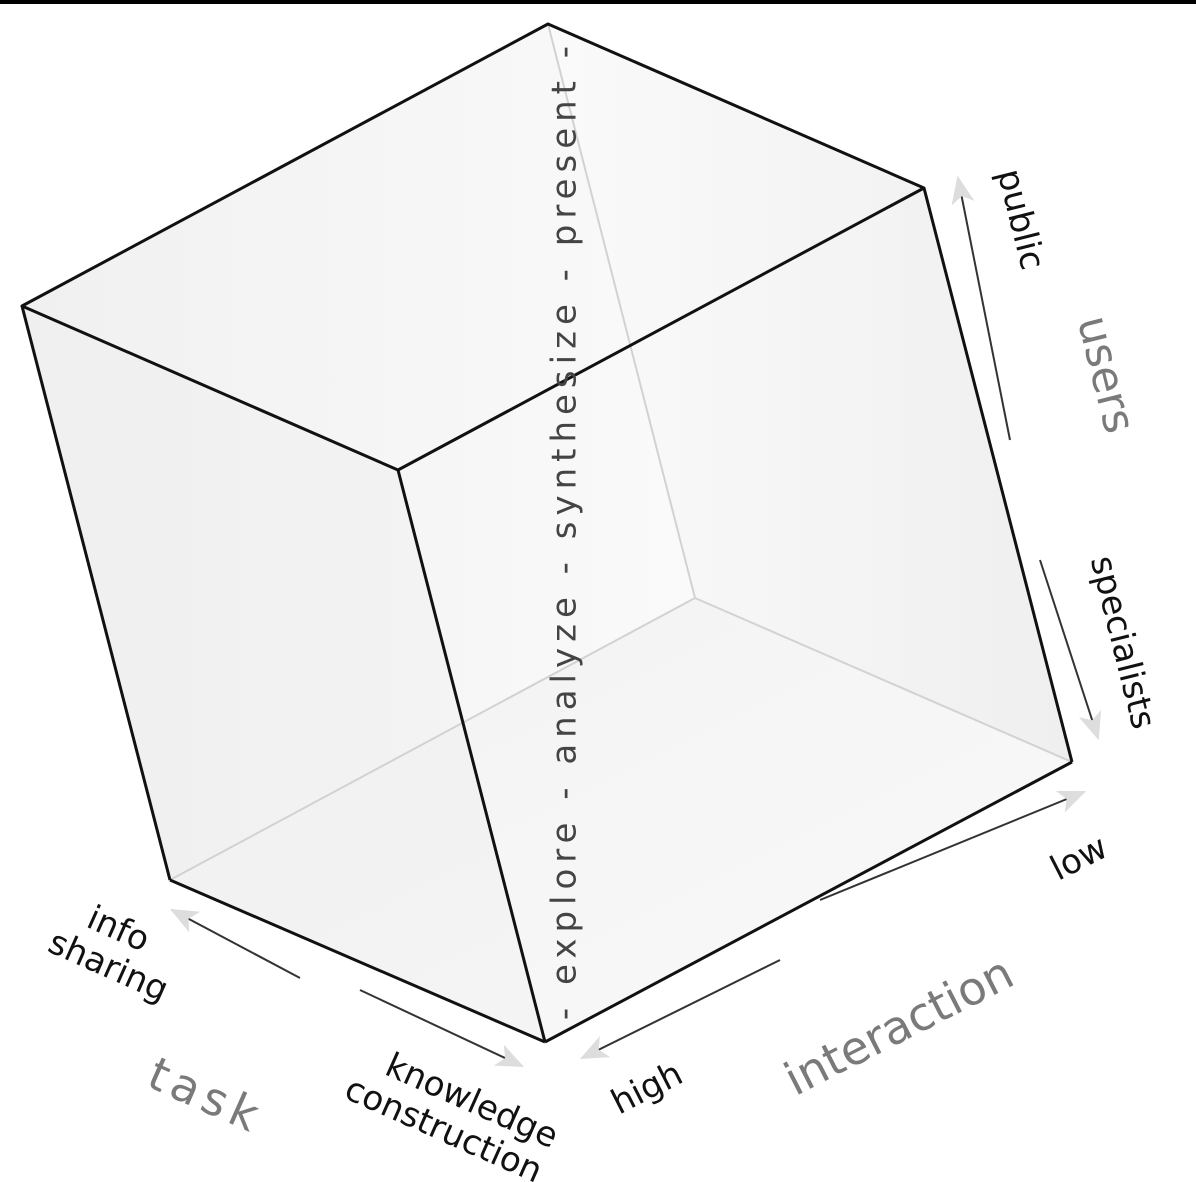 The height and width of the screenshot is (1182, 1196). Describe the element at coordinates (357, 961) in the screenshot. I see `cube-edge-bottom-left` at that location.